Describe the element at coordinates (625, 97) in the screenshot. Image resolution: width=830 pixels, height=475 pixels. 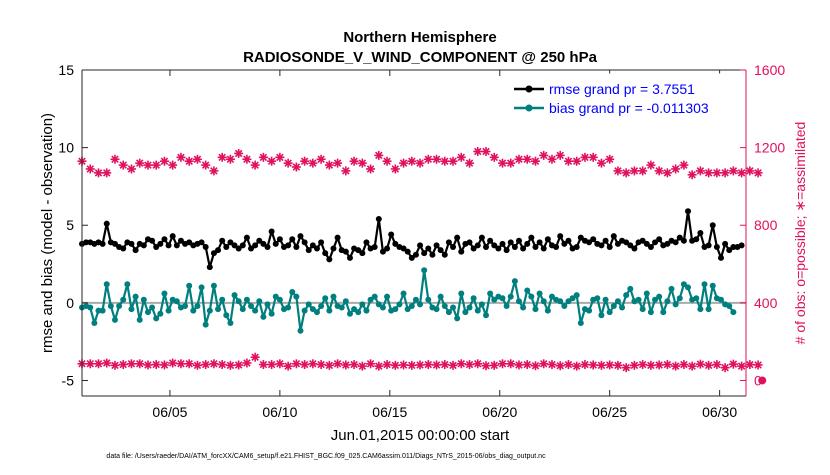
I see `legend-box` at that location.